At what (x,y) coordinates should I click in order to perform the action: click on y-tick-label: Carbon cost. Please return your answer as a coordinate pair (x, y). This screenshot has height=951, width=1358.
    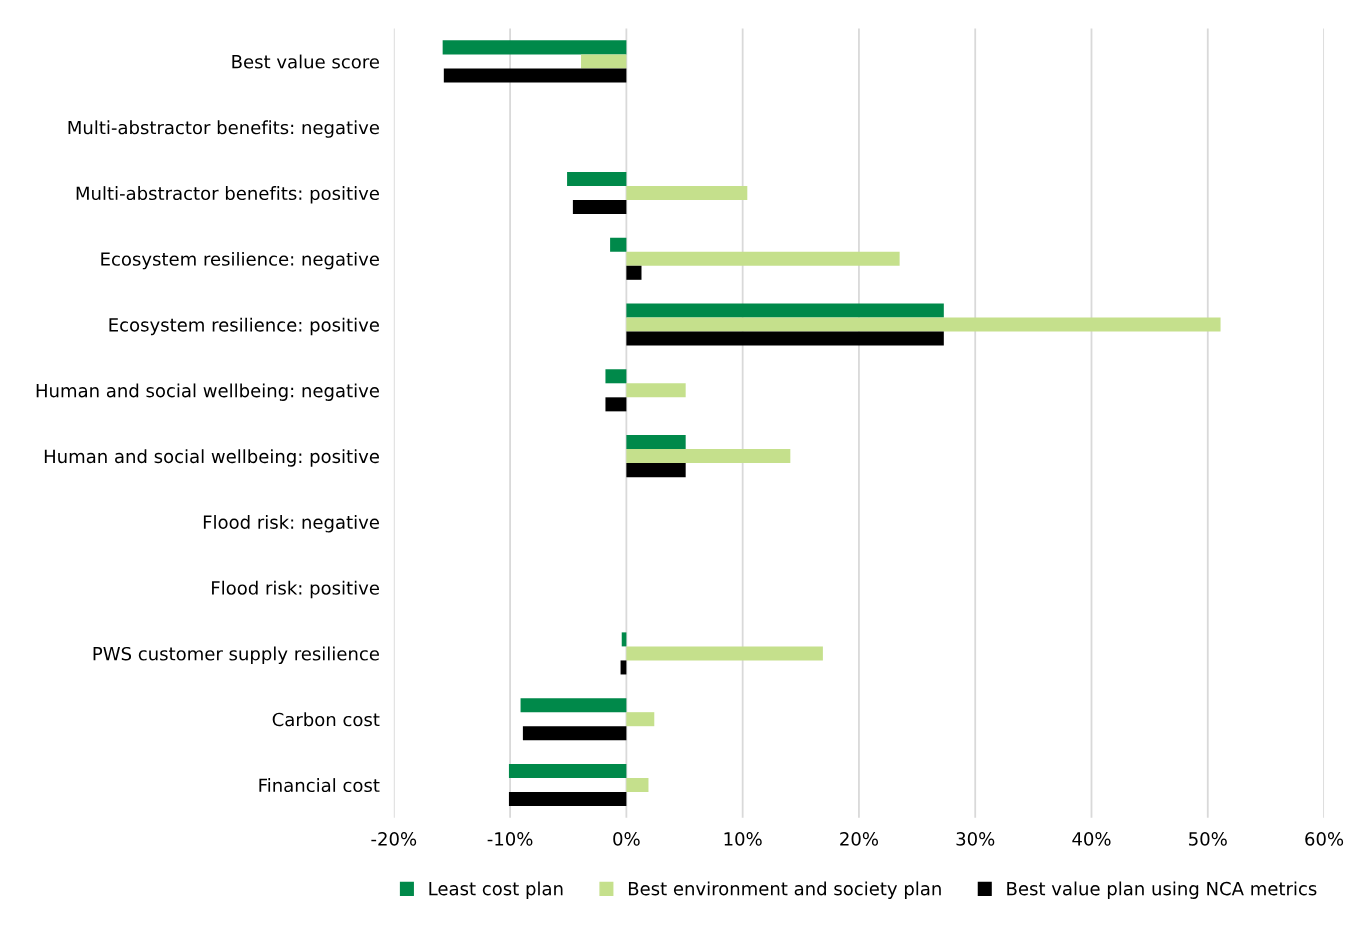
    Looking at the image, I should click on (326, 719).